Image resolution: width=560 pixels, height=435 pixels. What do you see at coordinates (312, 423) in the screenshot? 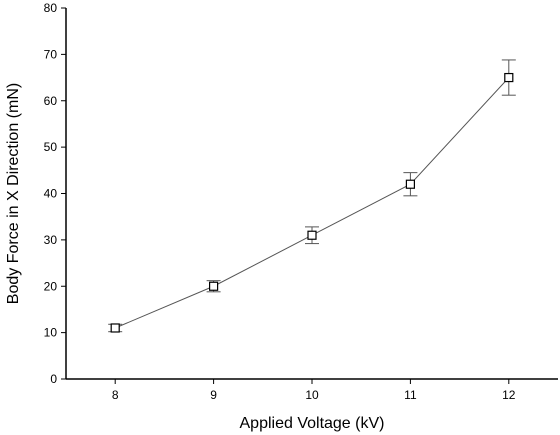
I see `x-axis-title: Applied Voltage (kV)` at bounding box center [312, 423].